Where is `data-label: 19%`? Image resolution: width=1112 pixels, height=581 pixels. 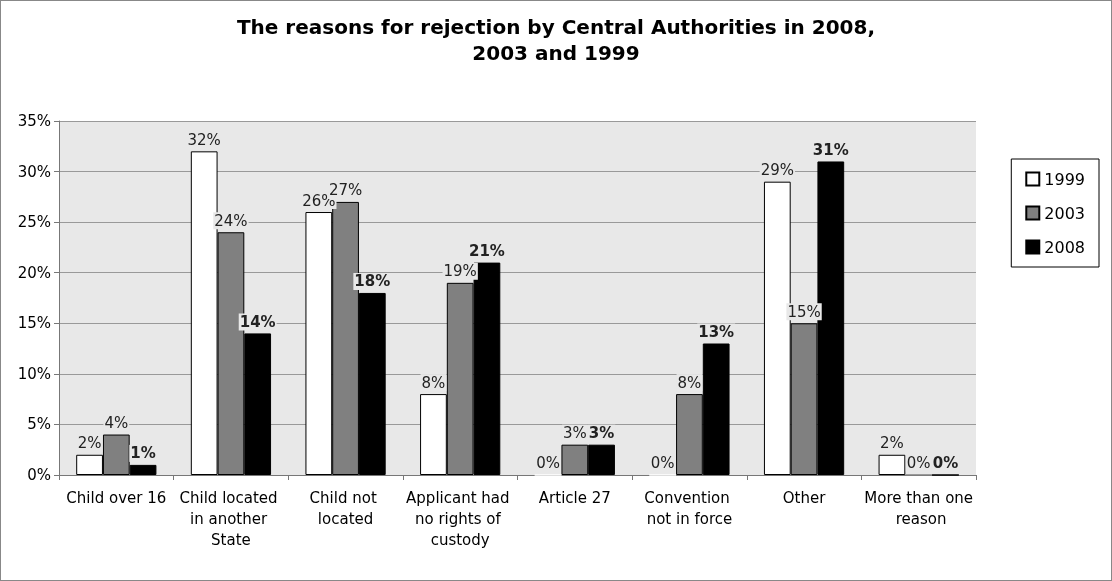 data-label: 19% is located at coordinates (460, 271).